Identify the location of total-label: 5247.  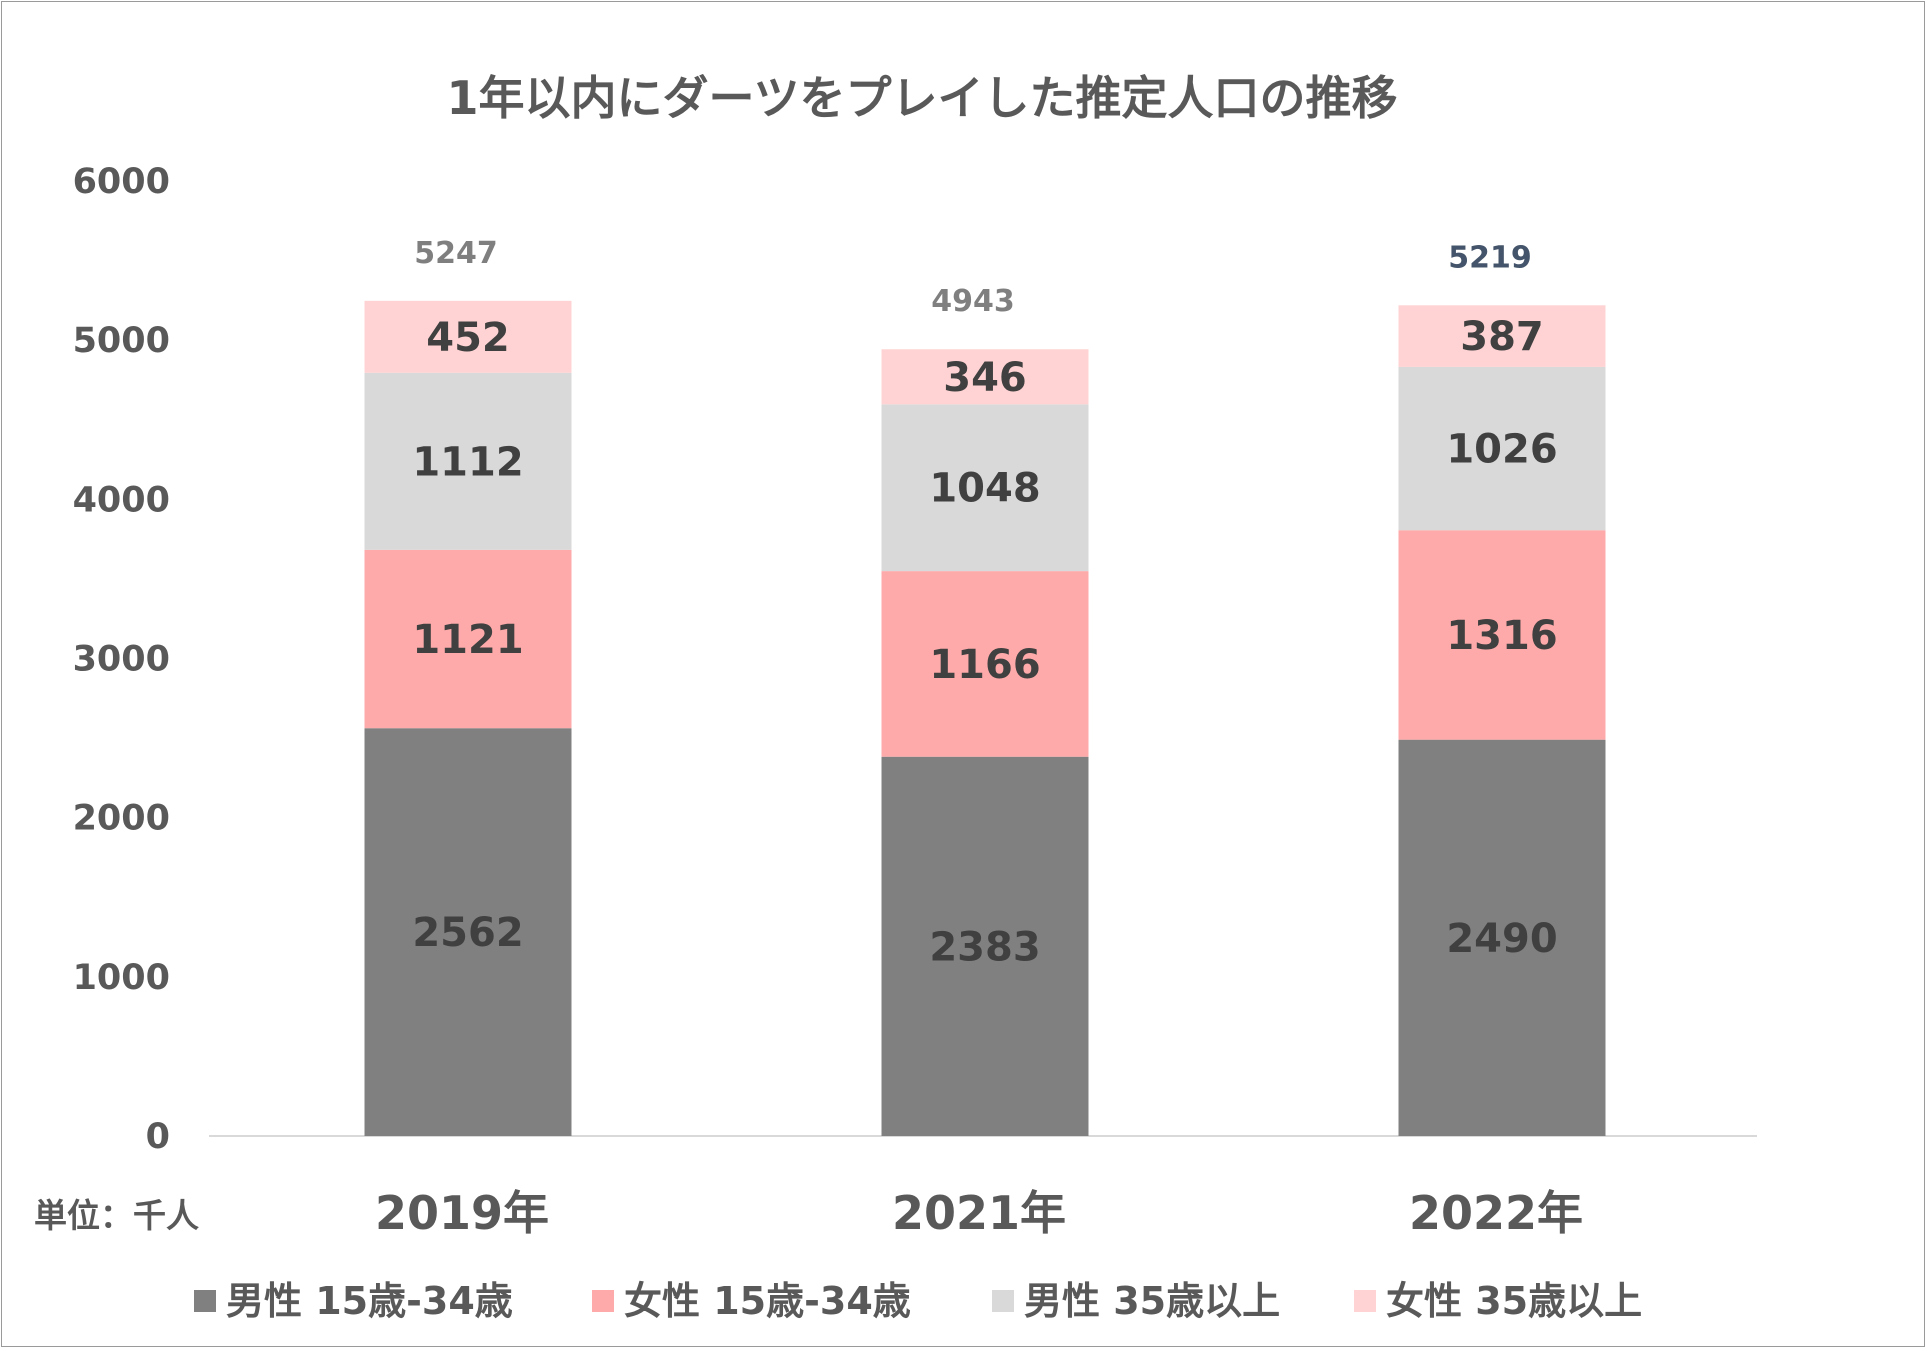
(456, 253).